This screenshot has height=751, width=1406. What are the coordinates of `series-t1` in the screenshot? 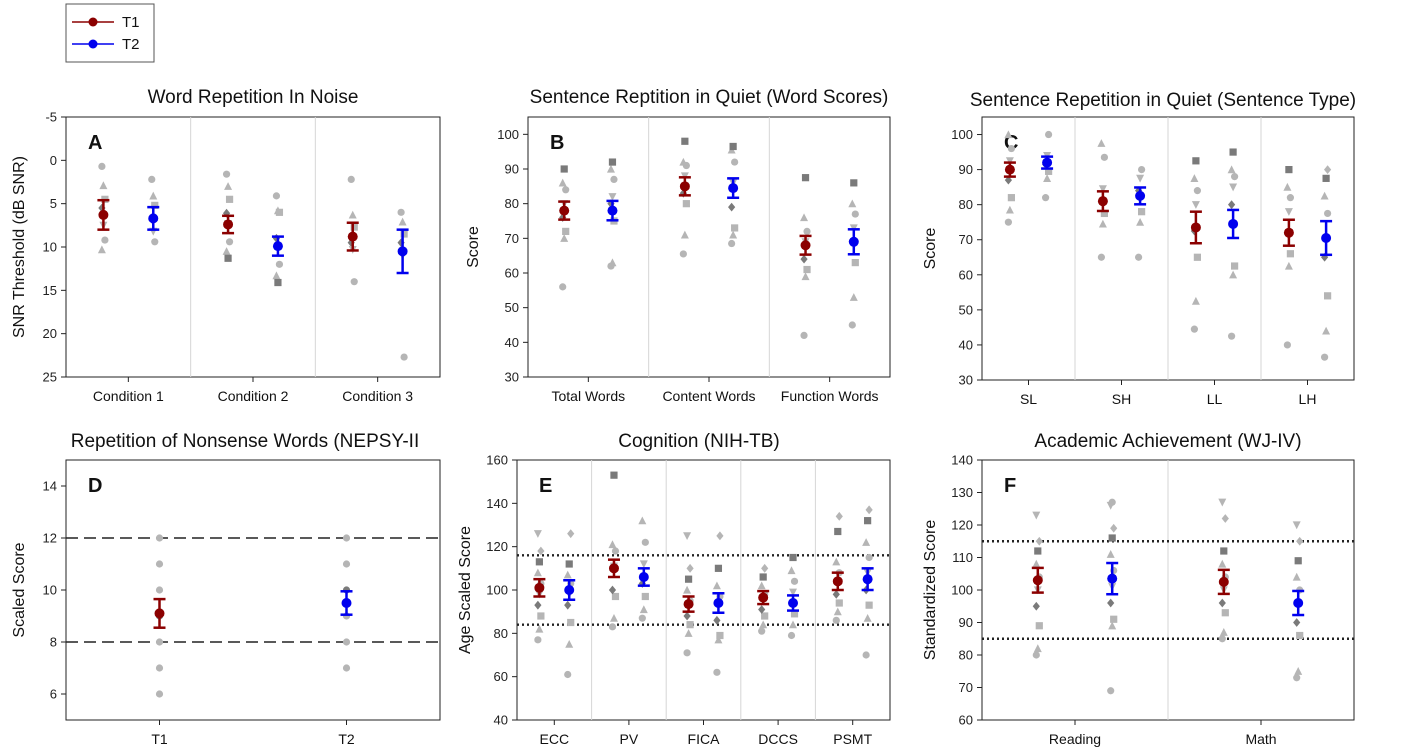 It's located at (1130, 578).